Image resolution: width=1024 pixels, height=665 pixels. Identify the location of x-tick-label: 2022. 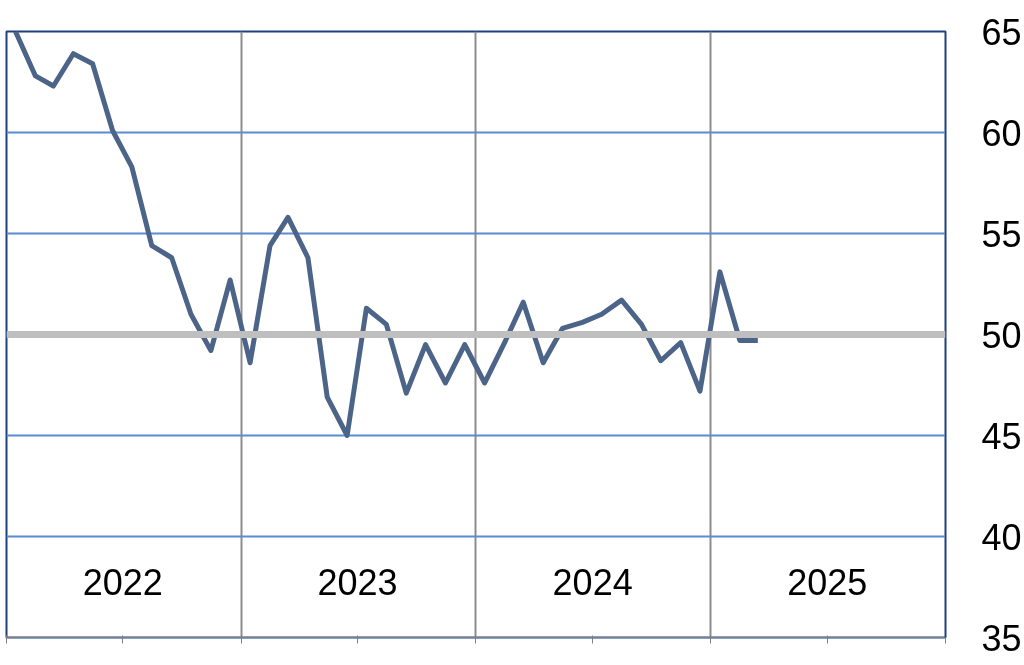
(122, 582).